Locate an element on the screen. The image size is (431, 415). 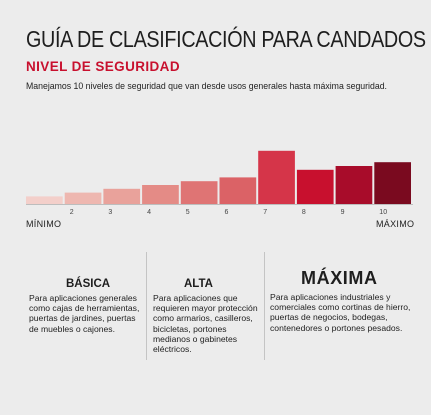
category-title: ALTA is located at coordinates (198, 284).